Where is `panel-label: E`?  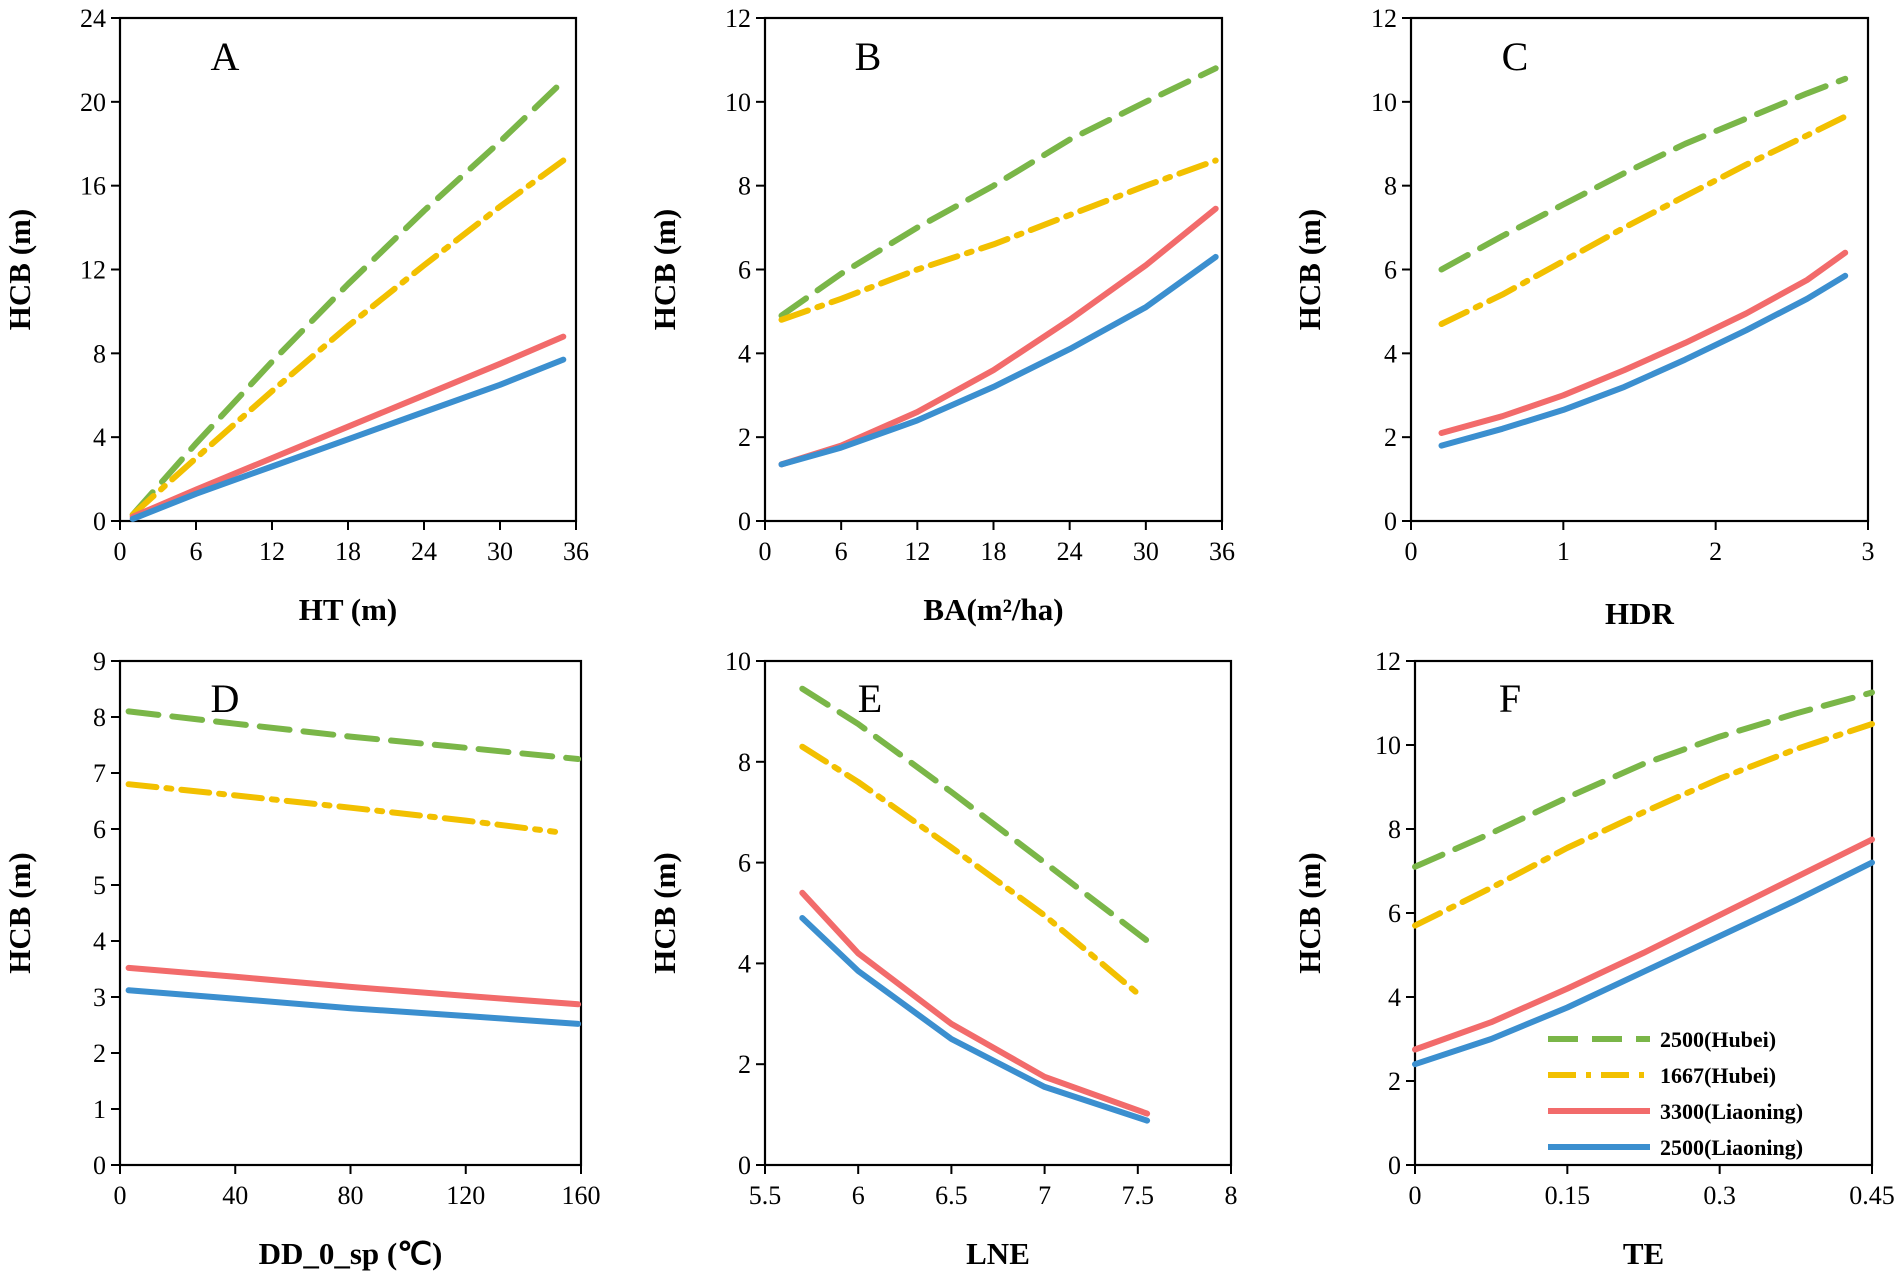 panel-label: E is located at coordinates (870, 698).